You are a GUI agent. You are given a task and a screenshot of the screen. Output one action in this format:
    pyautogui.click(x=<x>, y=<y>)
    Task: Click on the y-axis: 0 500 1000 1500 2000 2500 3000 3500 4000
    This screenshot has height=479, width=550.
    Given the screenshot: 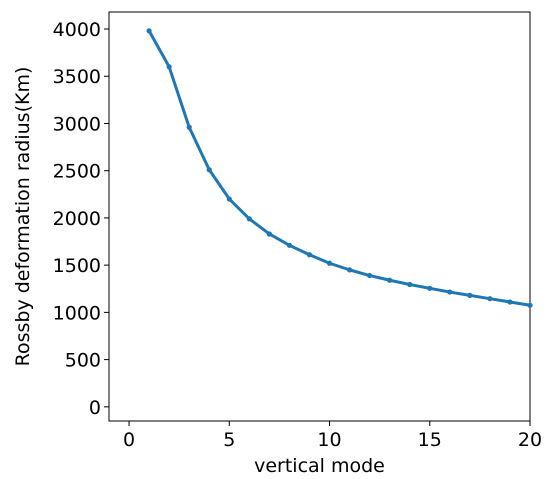 What is the action you would take?
    pyautogui.click(x=81, y=219)
    